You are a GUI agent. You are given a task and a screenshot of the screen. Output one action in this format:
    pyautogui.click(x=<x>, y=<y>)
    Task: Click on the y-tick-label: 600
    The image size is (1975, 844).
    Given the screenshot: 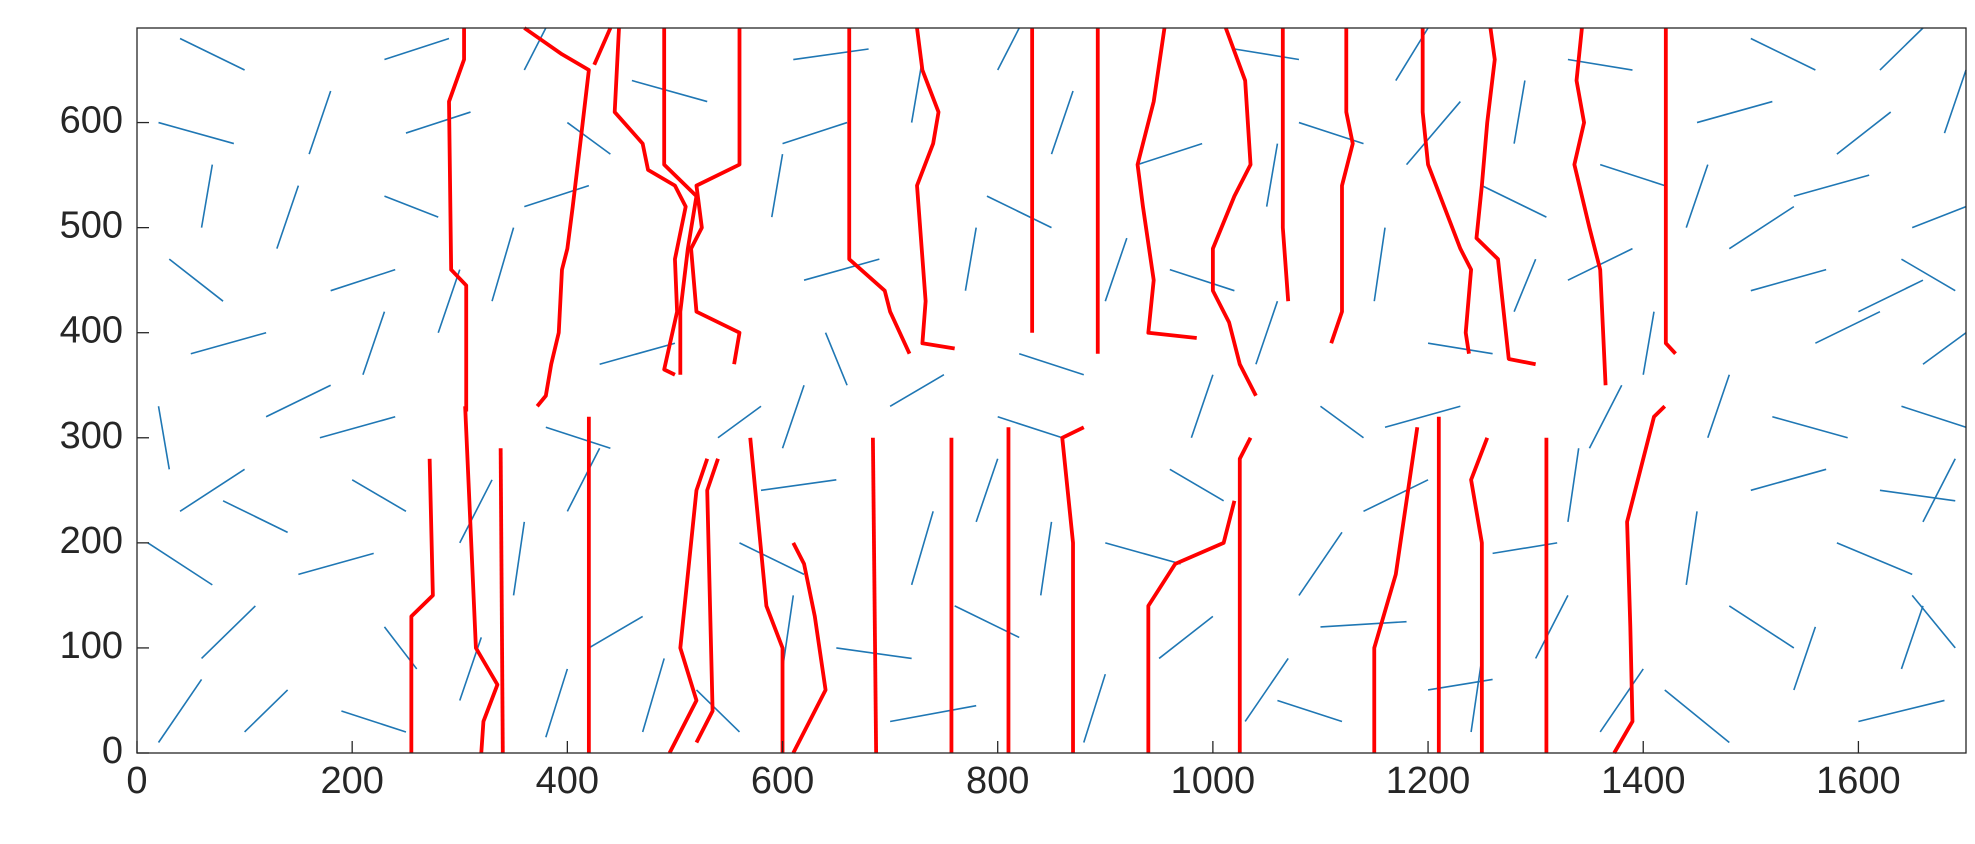 What is the action you would take?
    pyautogui.click(x=91, y=121)
    